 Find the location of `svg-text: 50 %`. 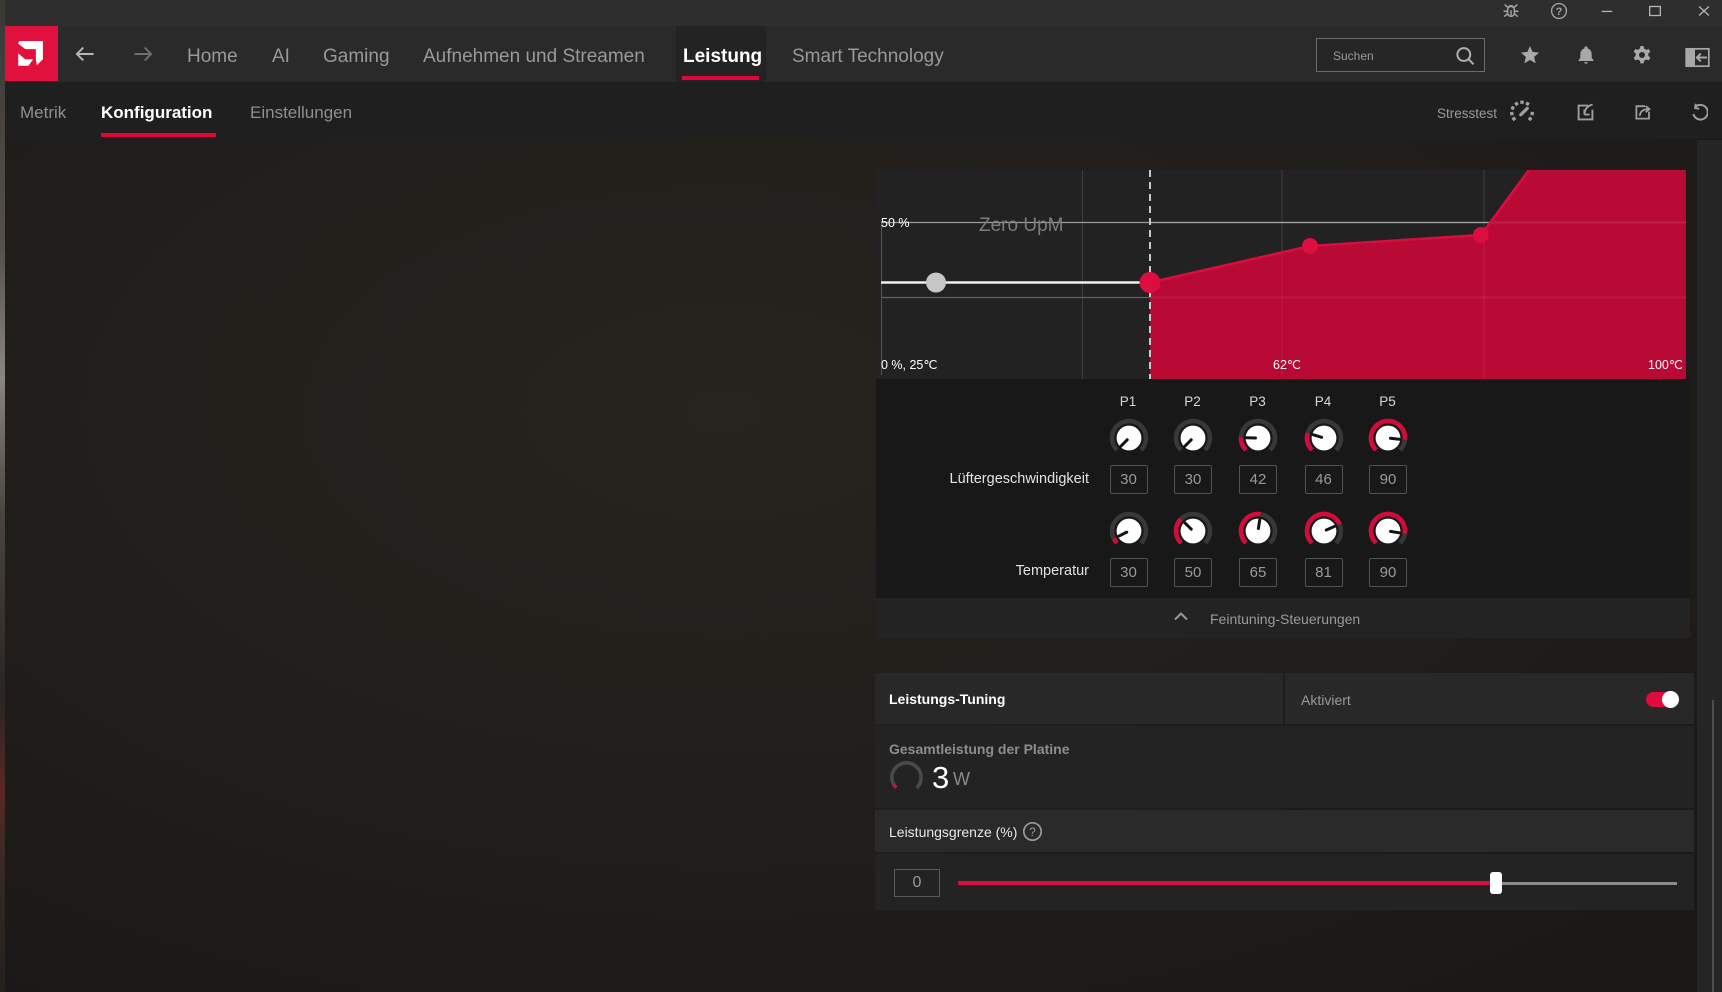

svg-text: 50 % is located at coordinates (895, 223).